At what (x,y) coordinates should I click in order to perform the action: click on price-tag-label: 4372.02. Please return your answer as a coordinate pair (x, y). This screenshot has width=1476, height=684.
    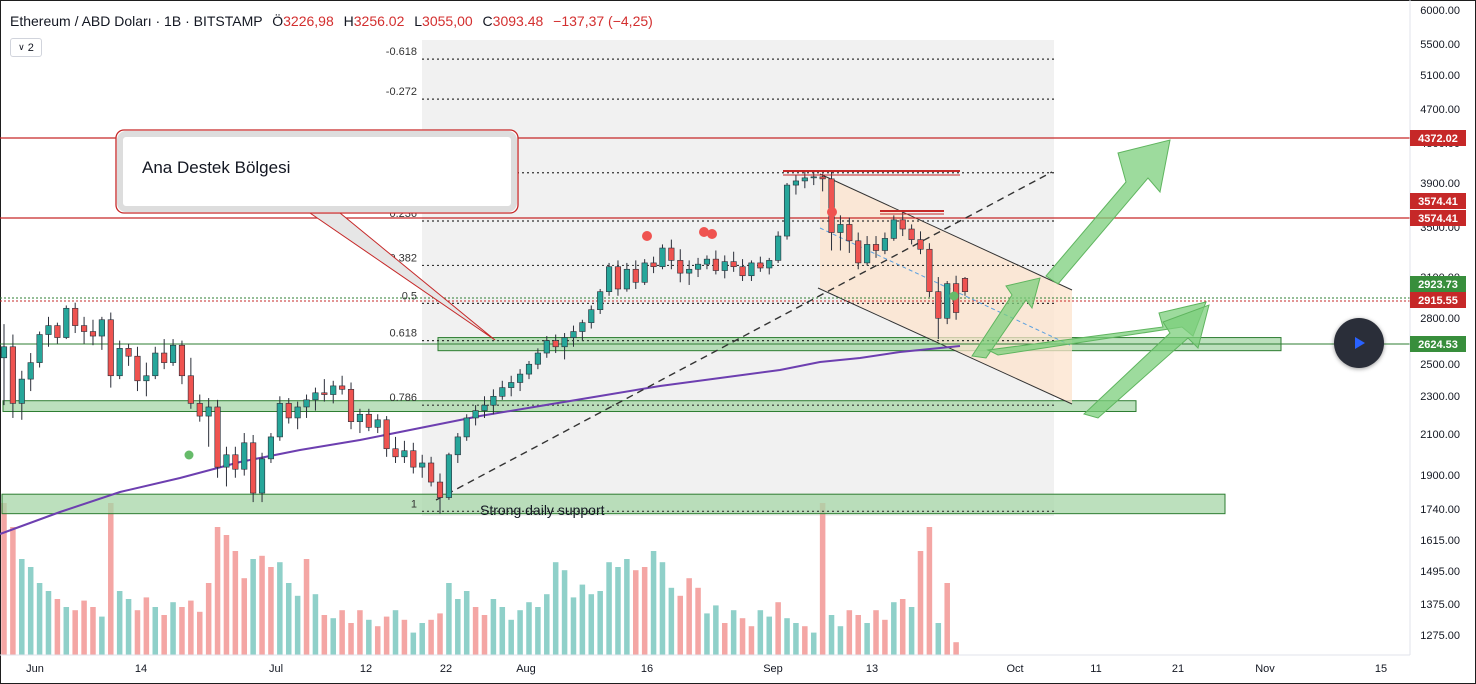
    Looking at the image, I should click on (1438, 139).